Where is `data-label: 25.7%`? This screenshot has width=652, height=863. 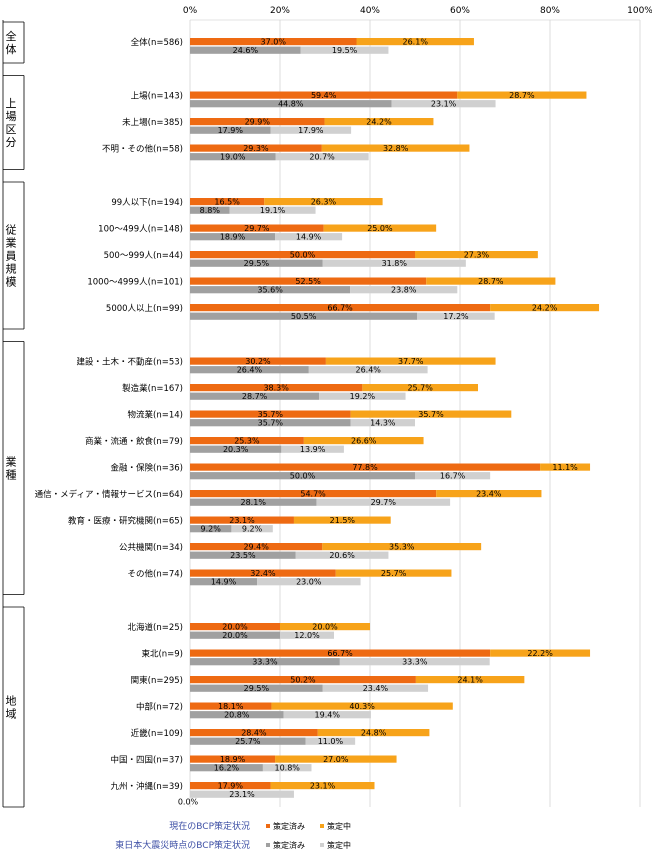
data-label: 25.7% is located at coordinates (394, 573).